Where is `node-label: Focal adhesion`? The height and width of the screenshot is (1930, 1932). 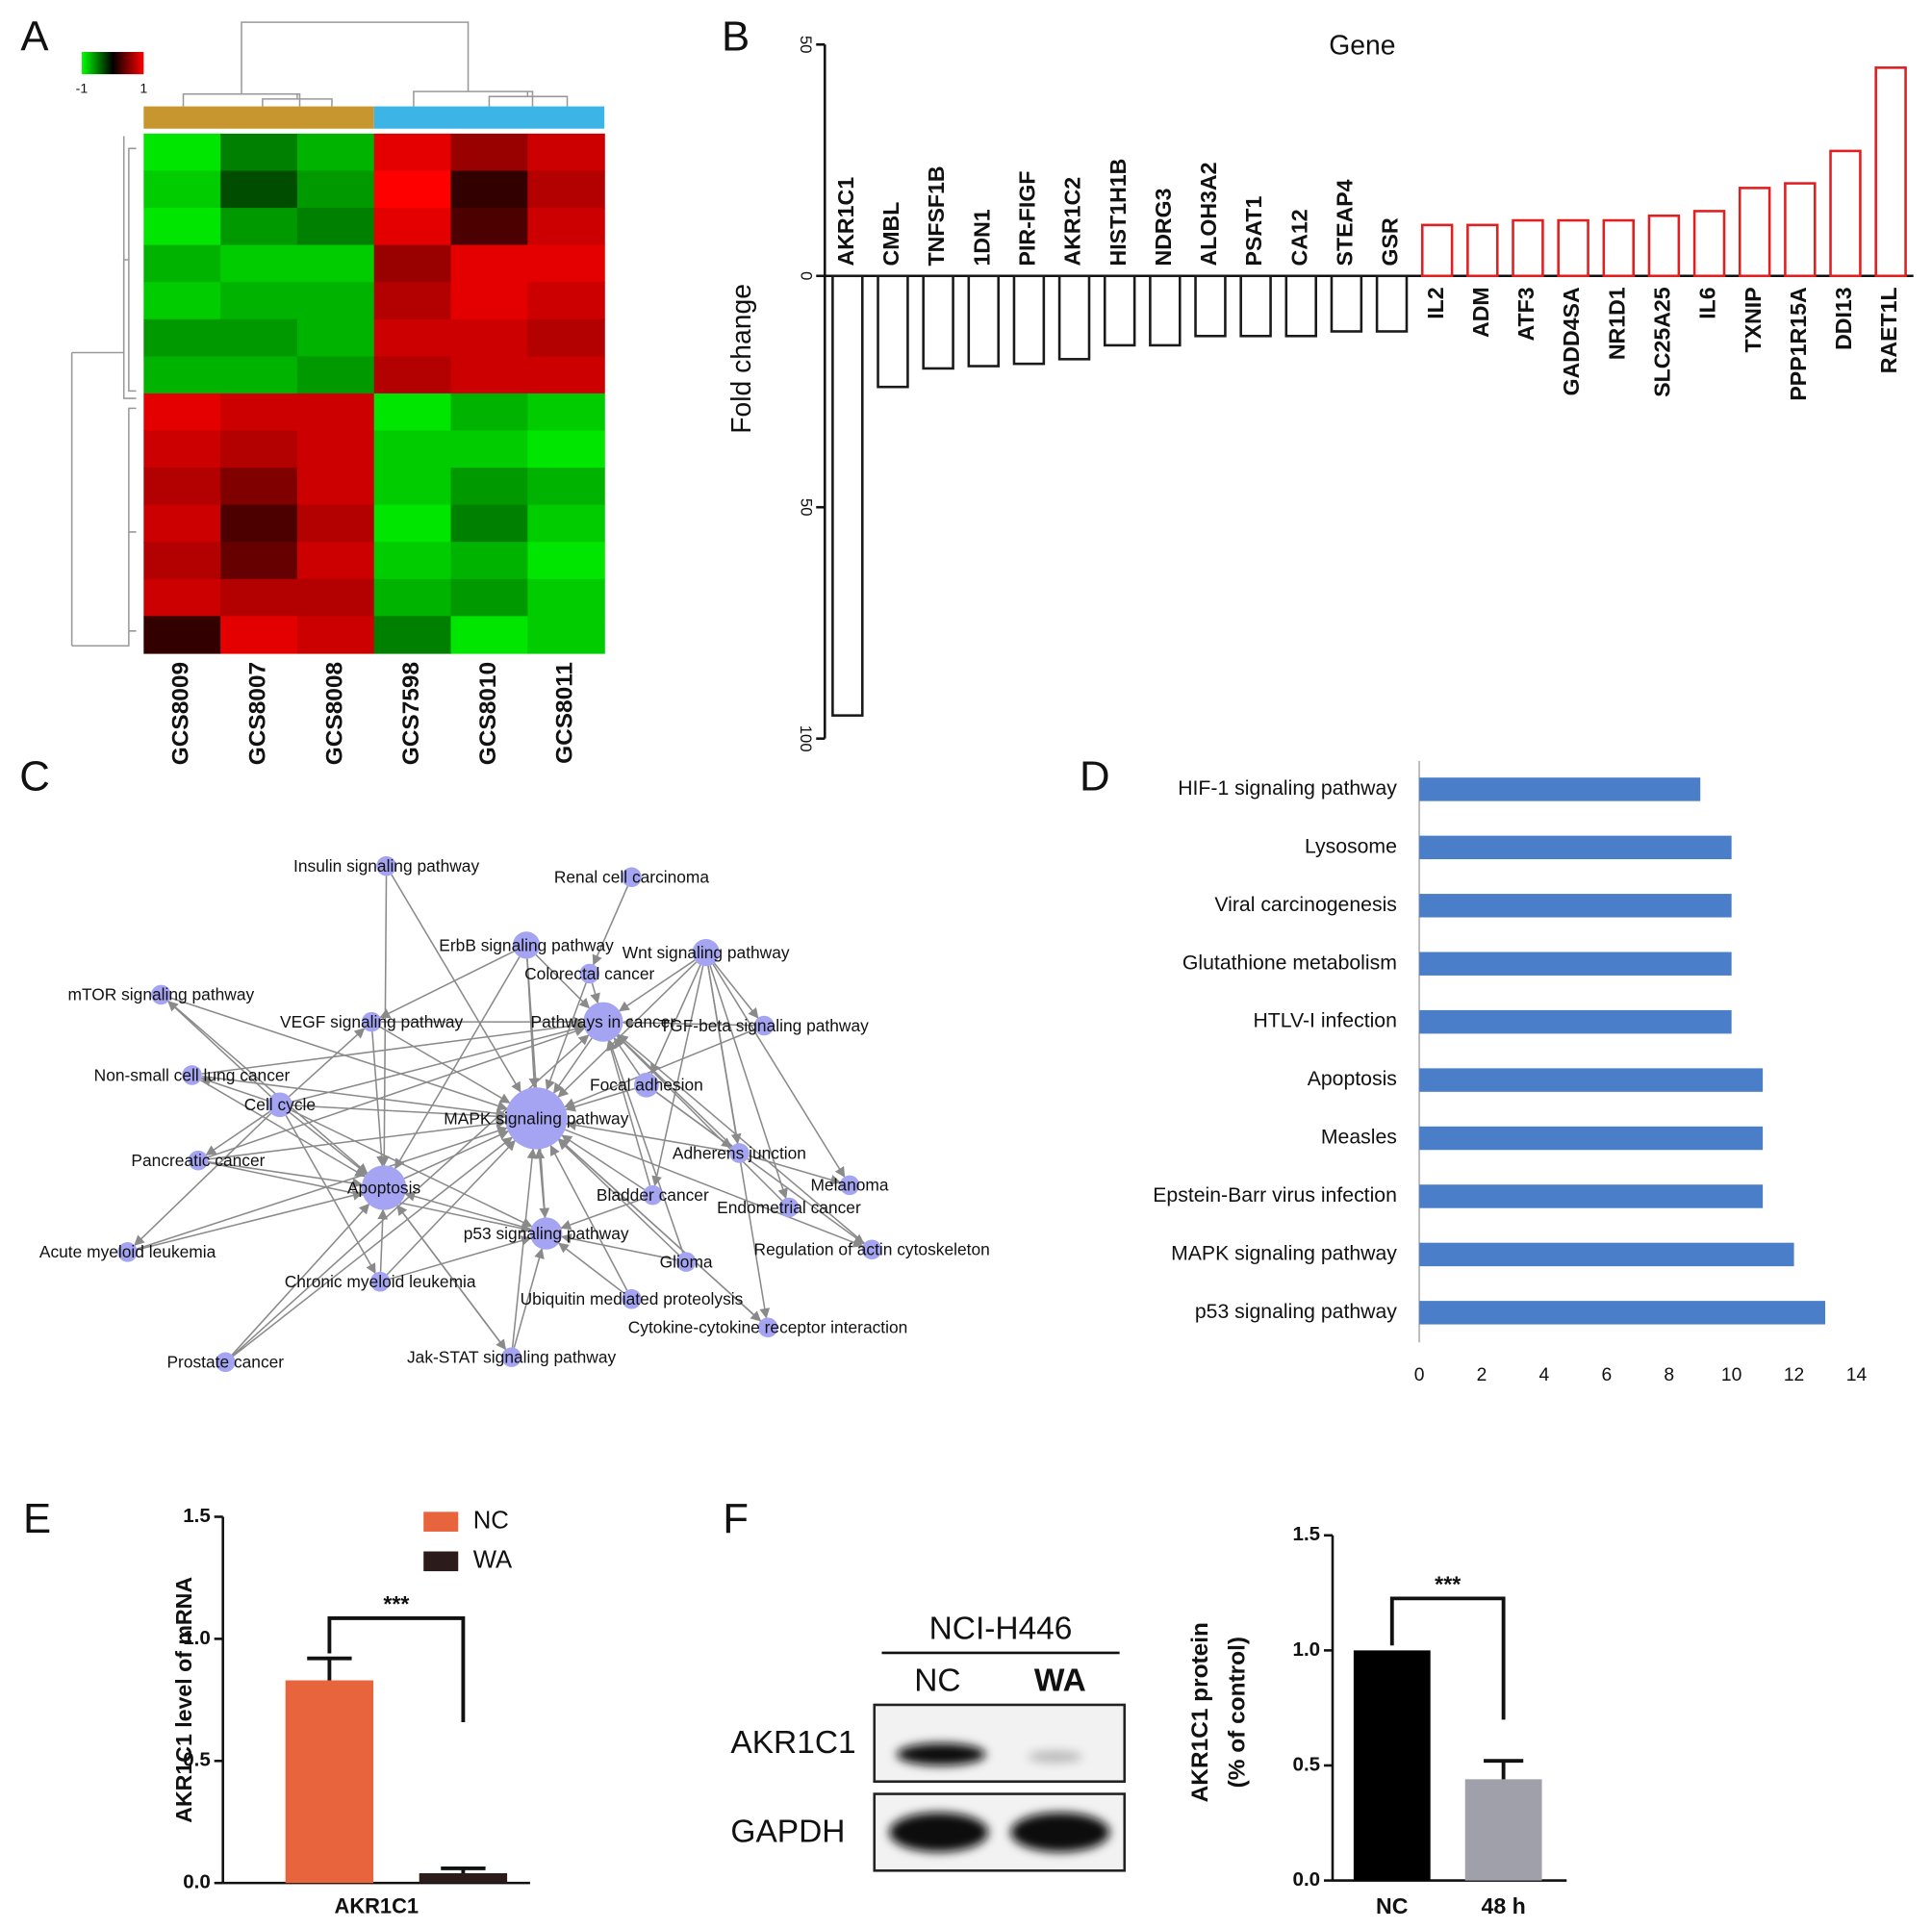 node-label: Focal adhesion is located at coordinates (646, 1085).